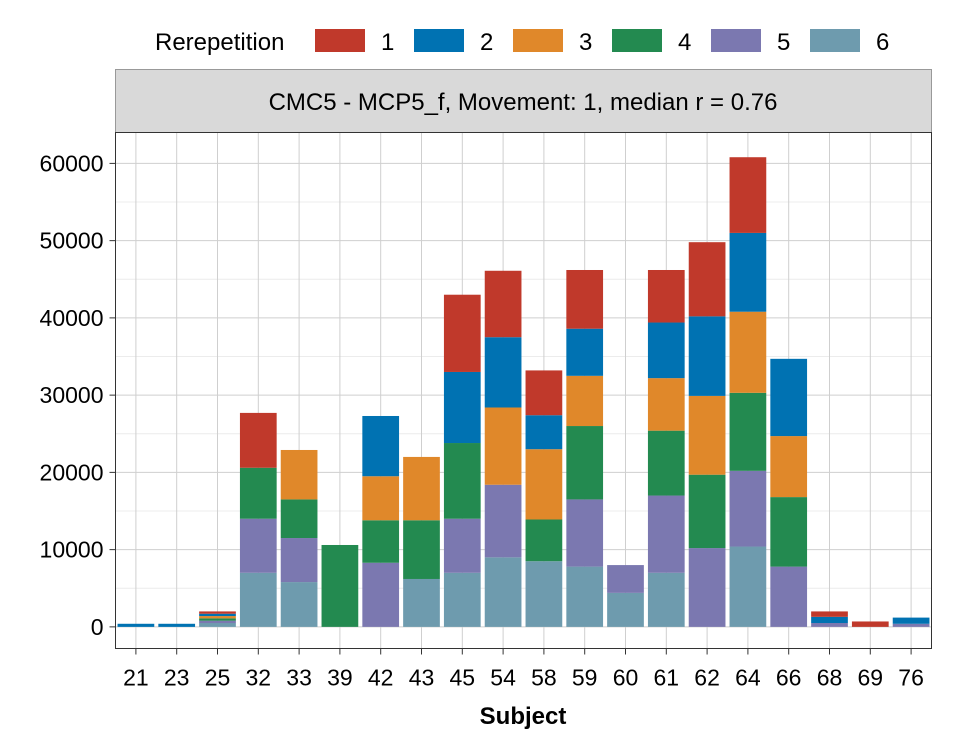  I want to click on legend-label: 1, so click(387, 42).